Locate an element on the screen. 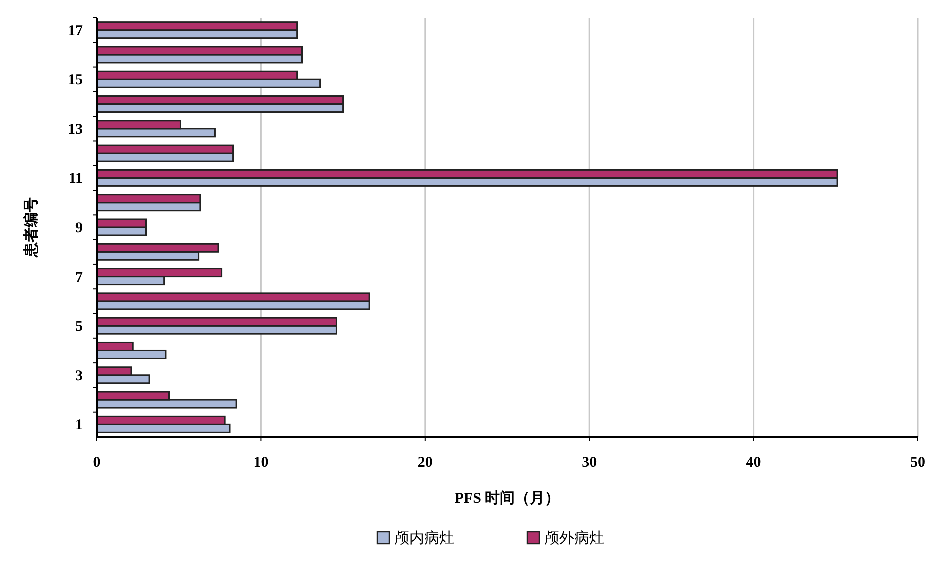 This screenshot has height=562, width=927. x-axis-title: PFS 时间（月） is located at coordinates (507, 498).